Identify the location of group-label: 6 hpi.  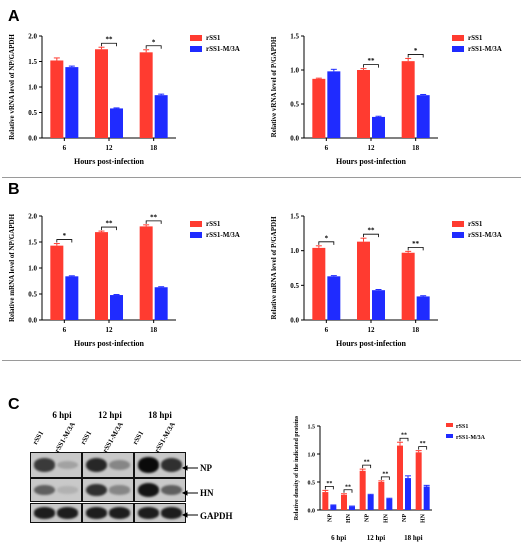
(338, 538).